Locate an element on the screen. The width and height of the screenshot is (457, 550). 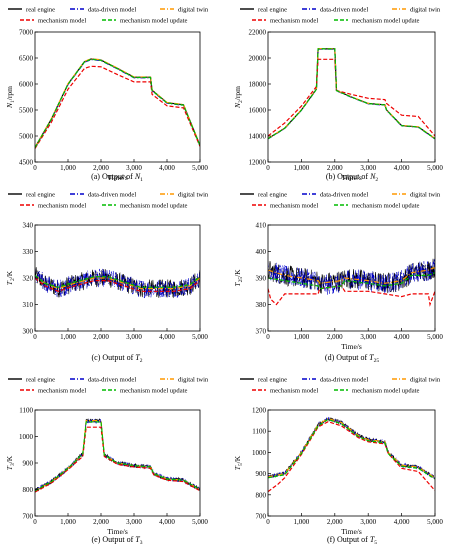
y-axis-sub: 3 is located at coordinates (13, 464).